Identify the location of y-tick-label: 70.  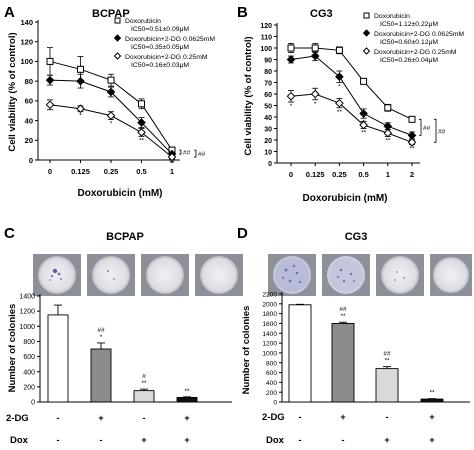
(268, 83).